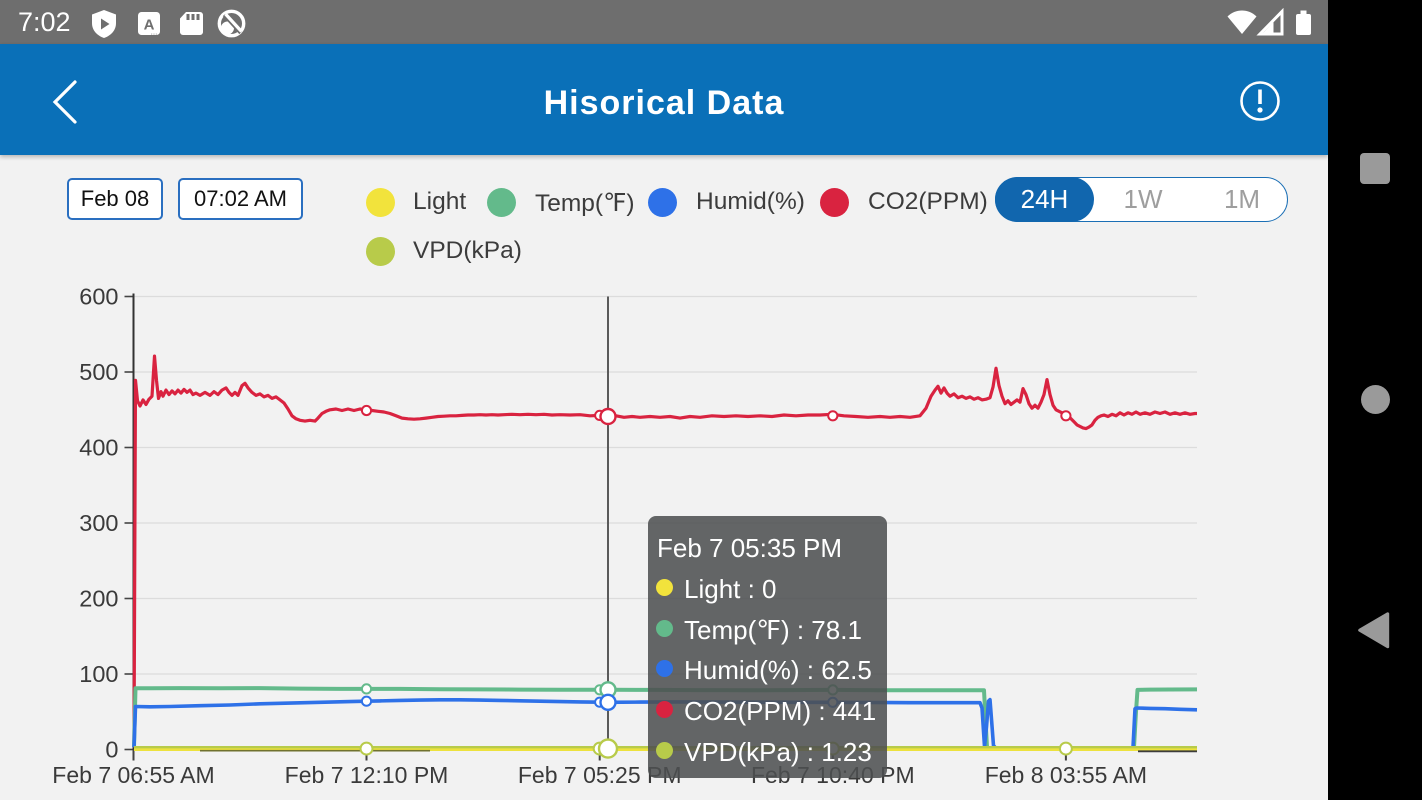 The width and height of the screenshot is (1422, 800). What do you see at coordinates (111, 750) in the screenshot?
I see `svg-text: 0` at bounding box center [111, 750].